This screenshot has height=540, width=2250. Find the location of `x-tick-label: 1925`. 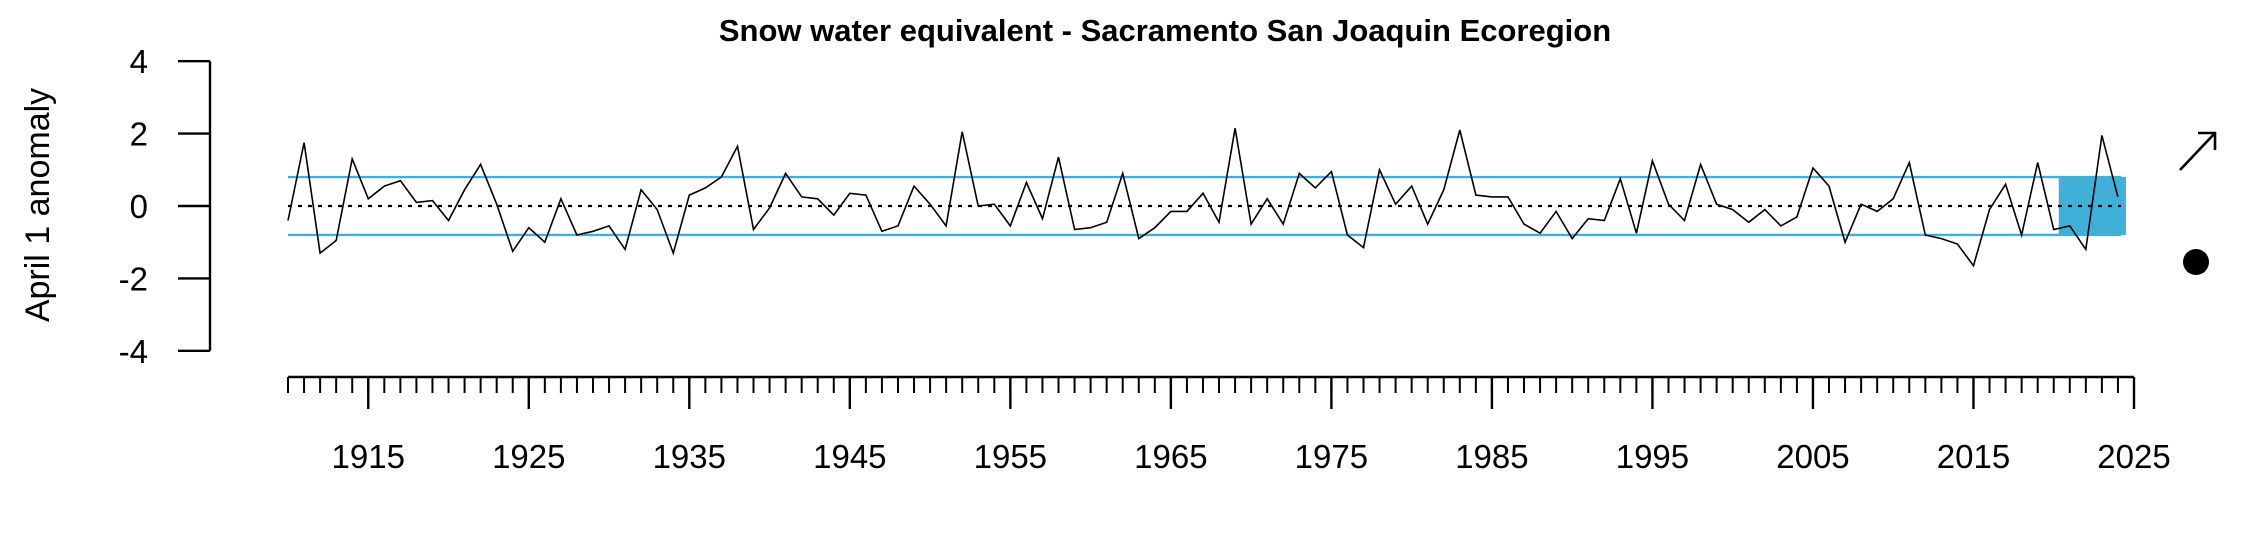

x-tick-label: 1925 is located at coordinates (528, 456).